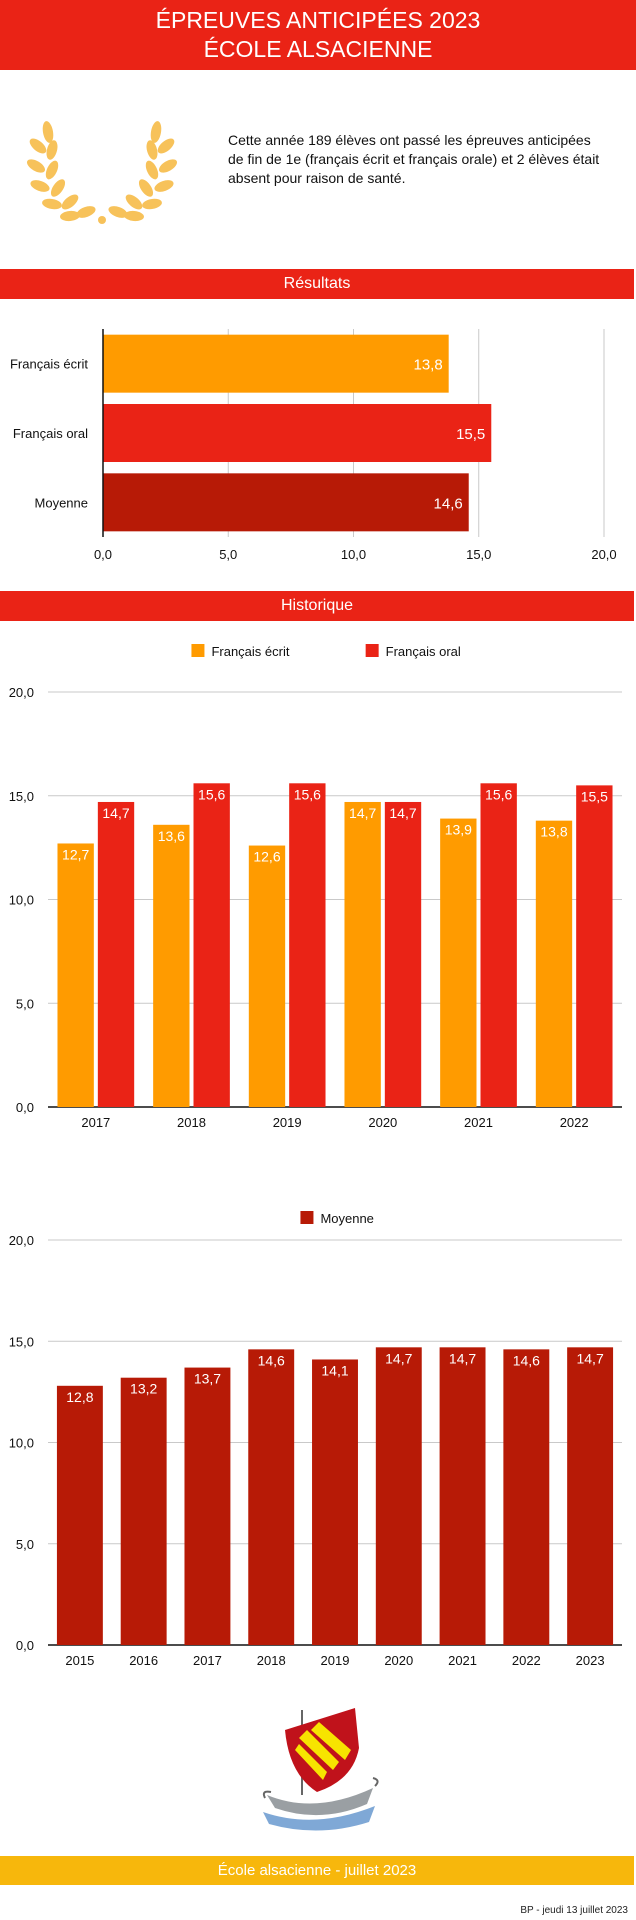  Describe the element at coordinates (143, 1389) in the screenshot. I see `data-label: 13,2` at that location.